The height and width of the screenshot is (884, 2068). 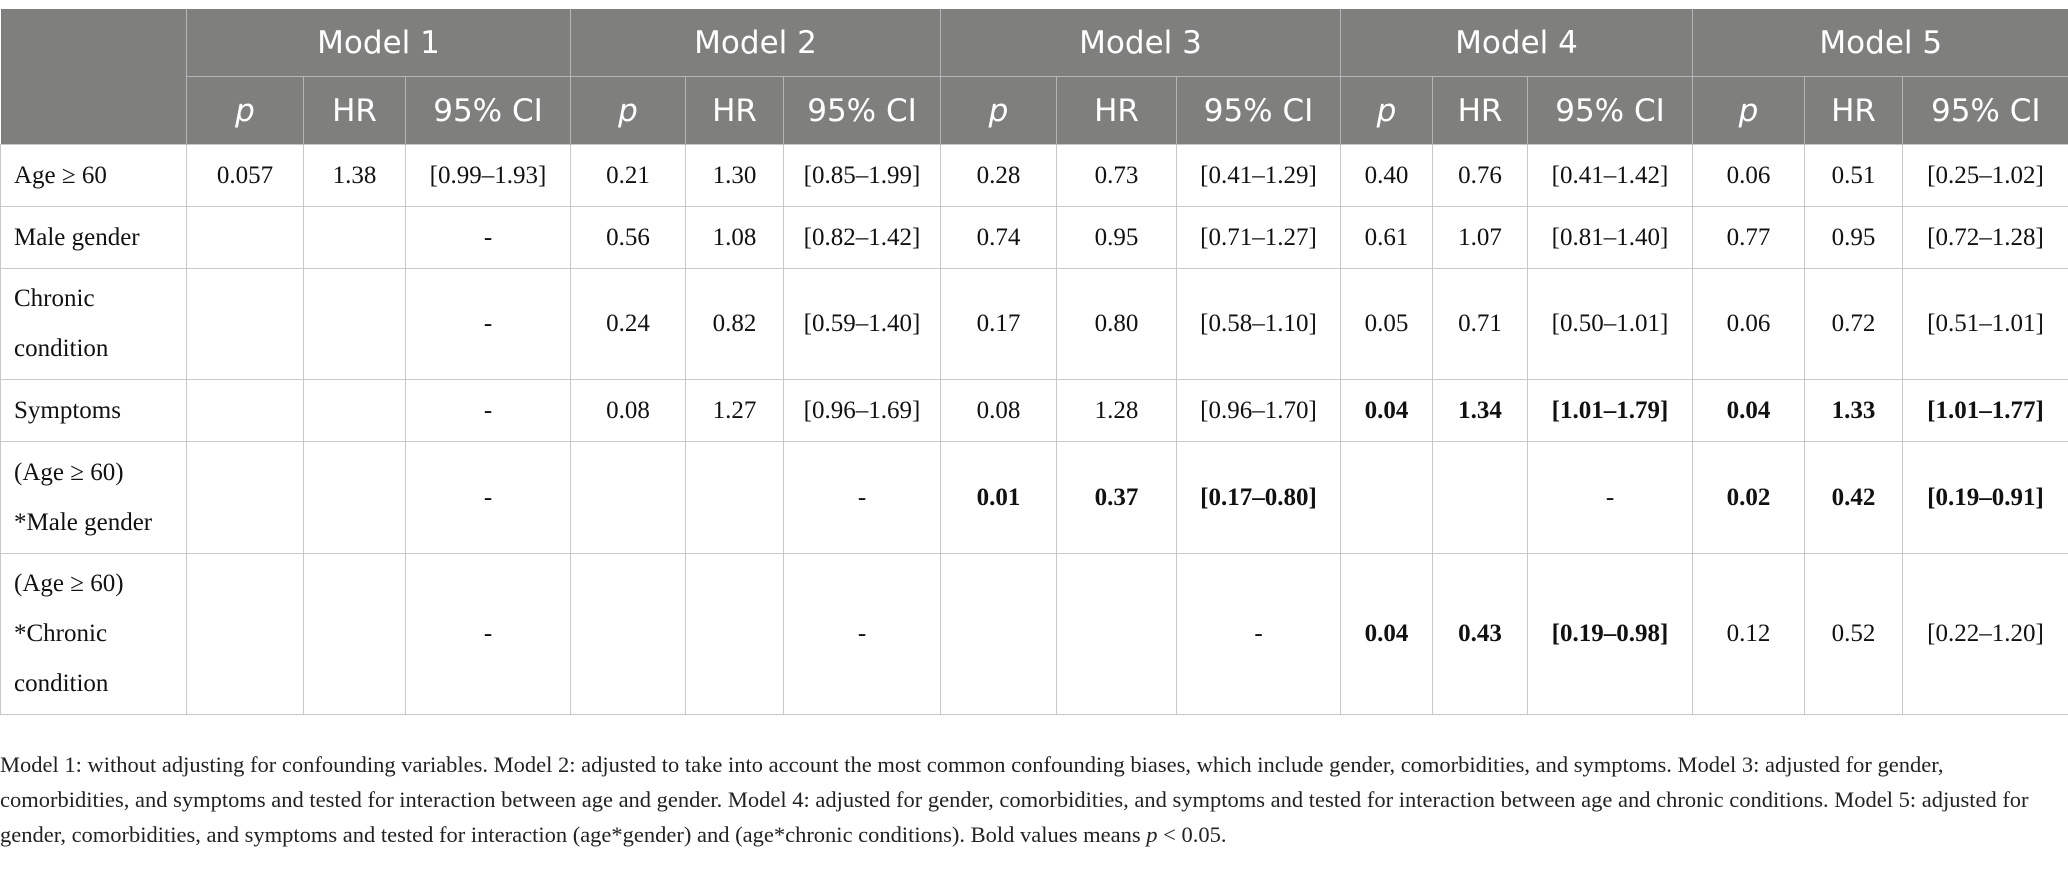 What do you see at coordinates (998, 324) in the screenshot?
I see `cell: 0.17` at bounding box center [998, 324].